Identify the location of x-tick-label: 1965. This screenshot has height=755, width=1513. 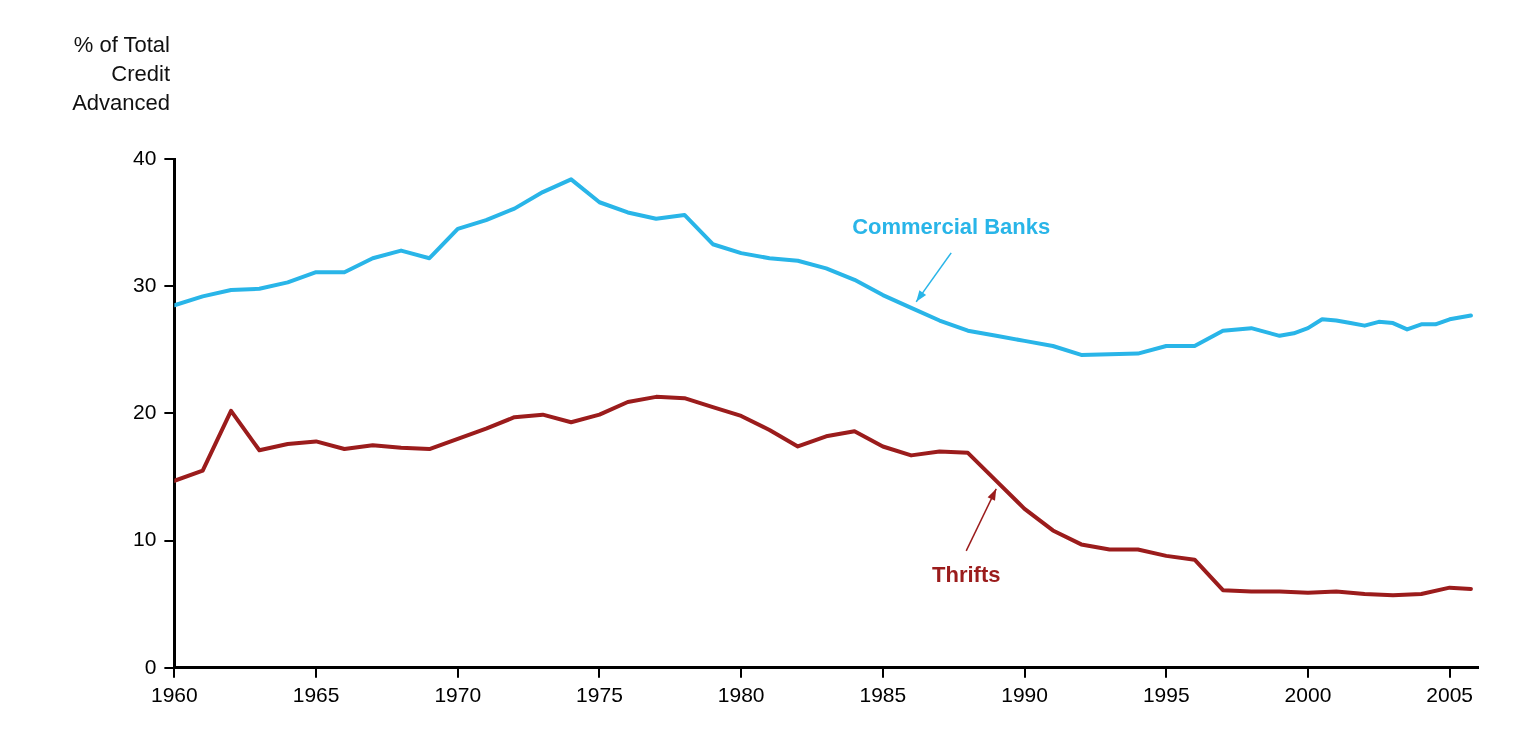
(316, 695).